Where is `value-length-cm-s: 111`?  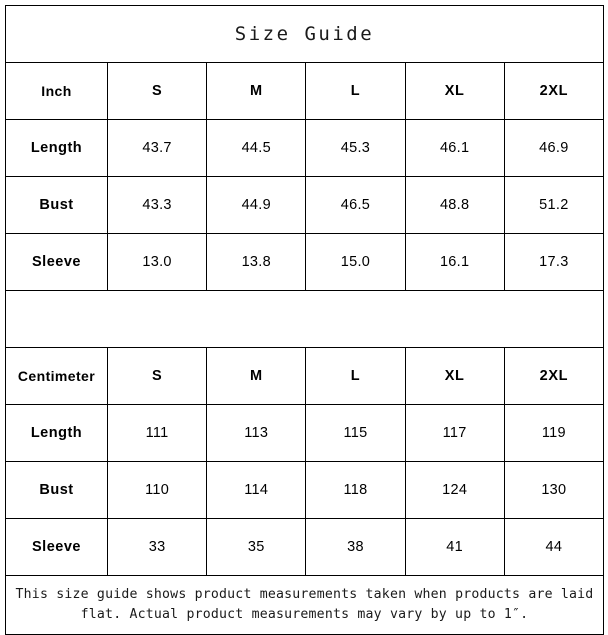
value-length-cm-s: 111 is located at coordinates (157, 433).